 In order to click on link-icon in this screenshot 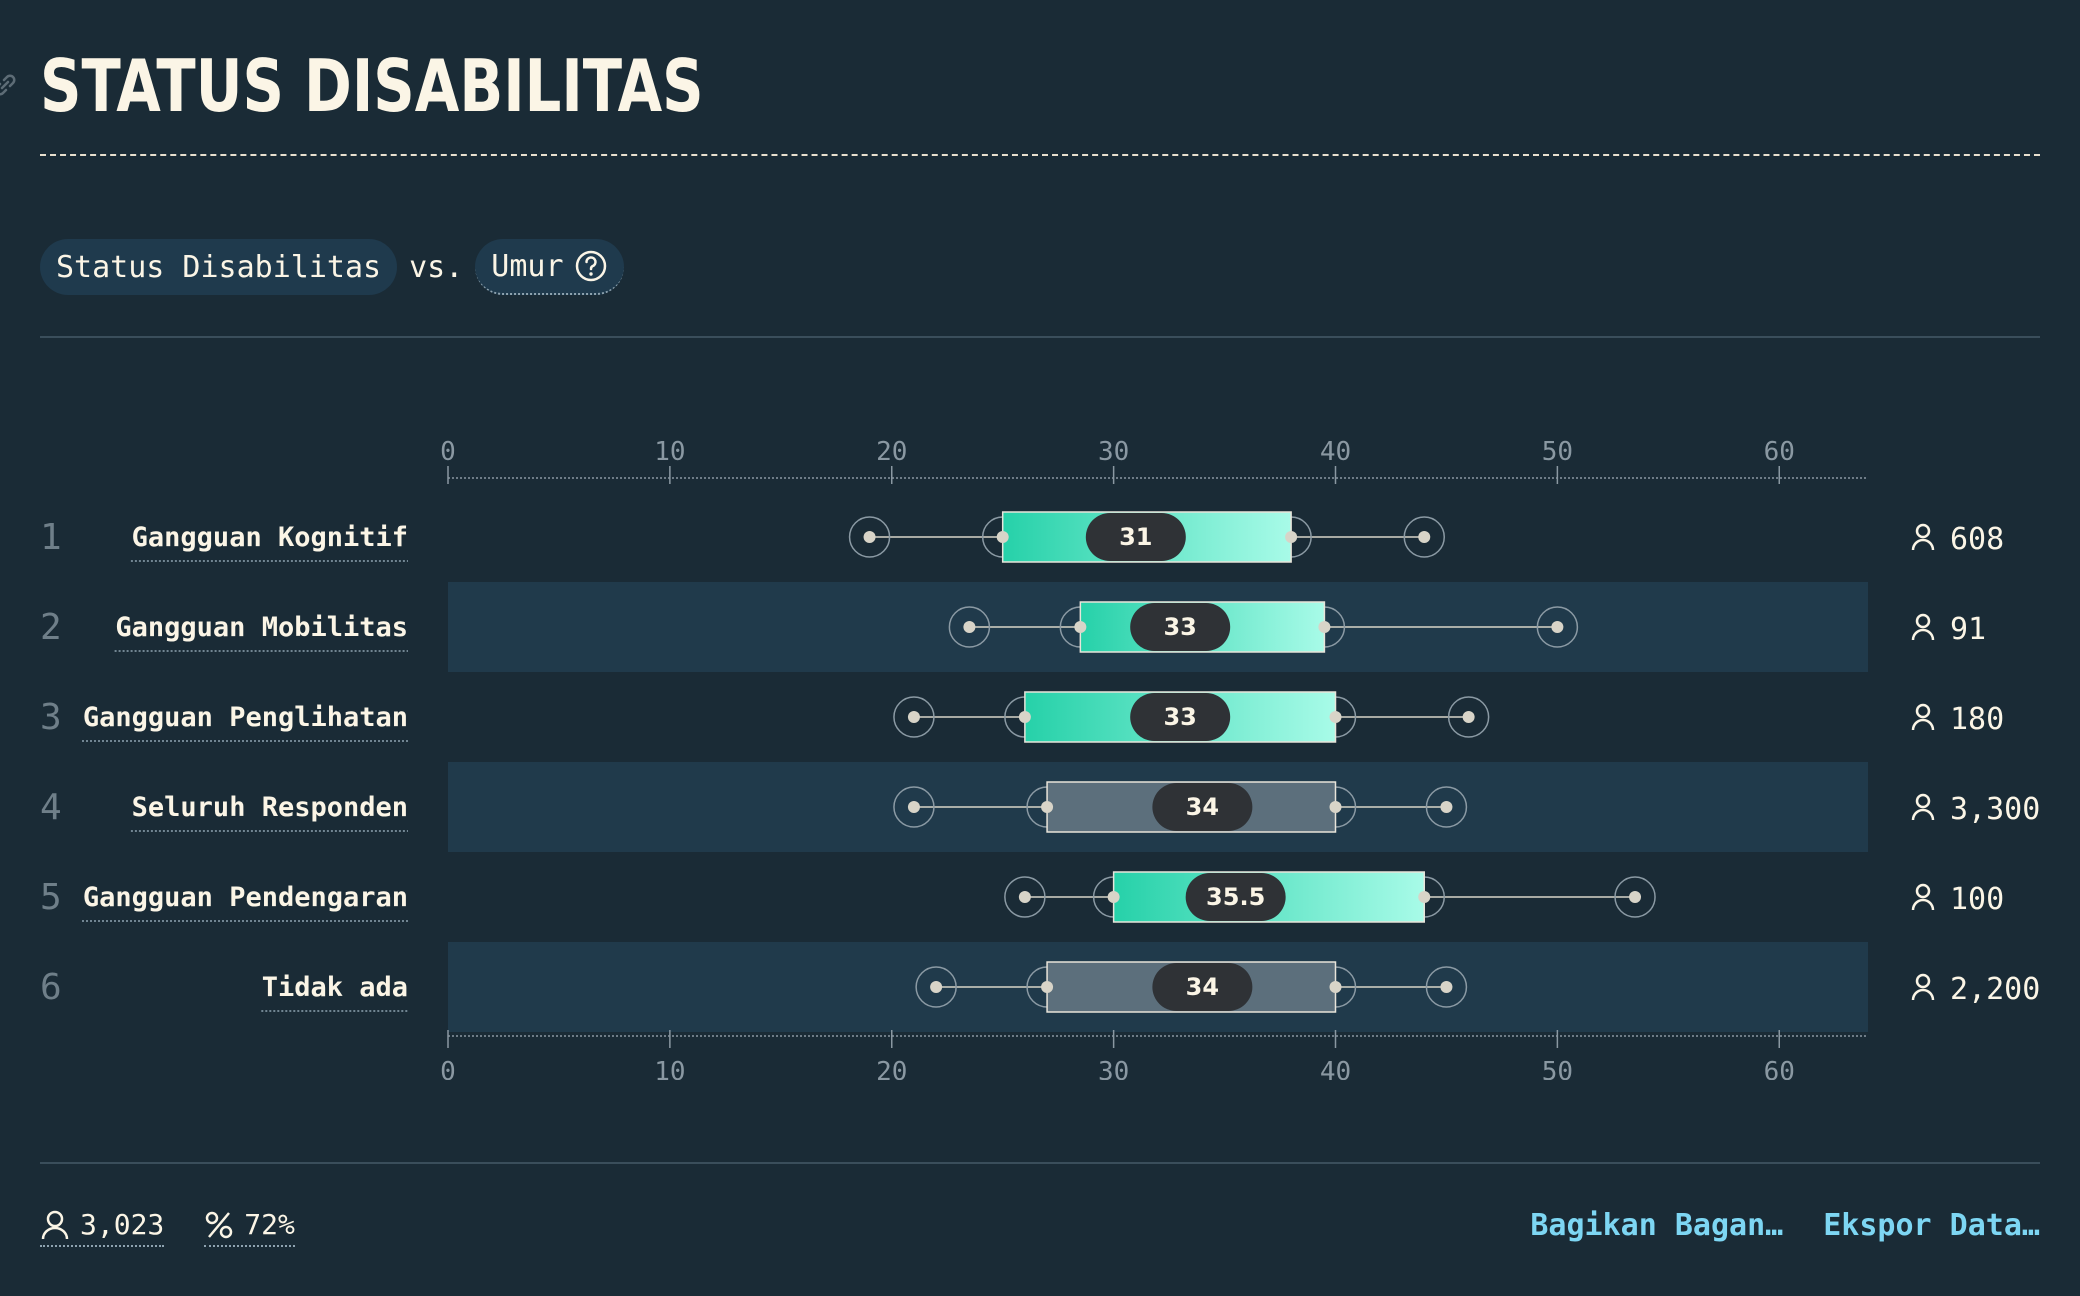, I will do `click(9, 85)`.